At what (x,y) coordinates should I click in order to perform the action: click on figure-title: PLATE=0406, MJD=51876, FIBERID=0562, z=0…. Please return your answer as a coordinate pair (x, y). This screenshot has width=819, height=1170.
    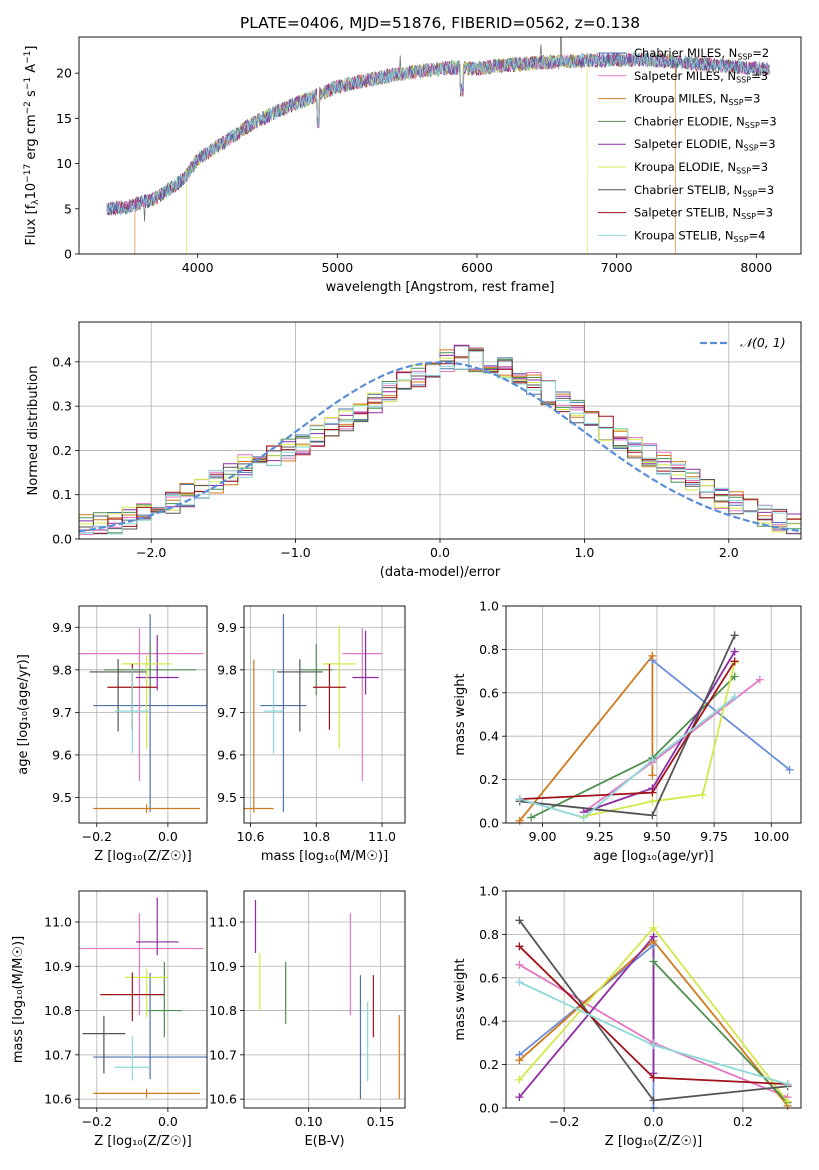
    Looking at the image, I should click on (440, 23).